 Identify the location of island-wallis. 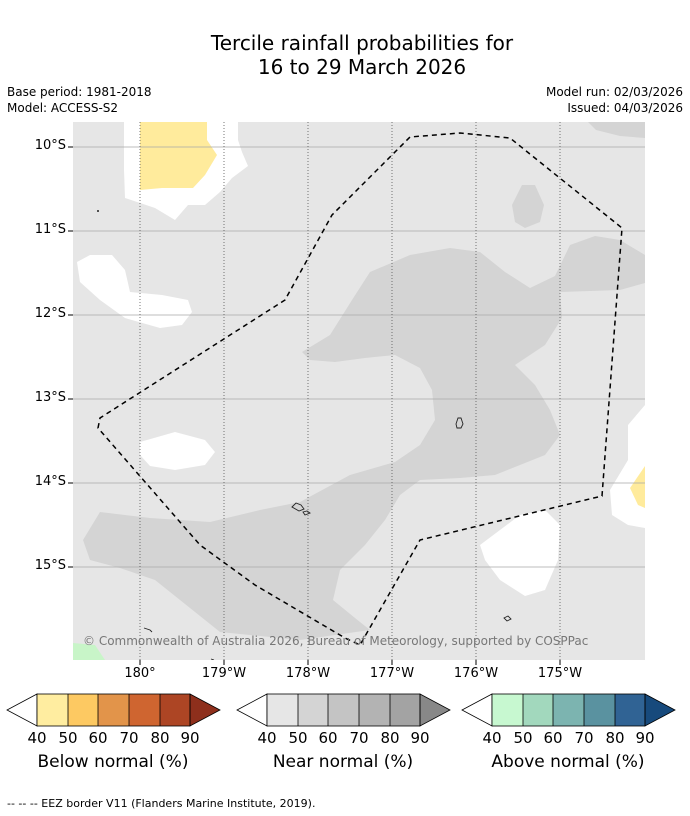
(459, 423).